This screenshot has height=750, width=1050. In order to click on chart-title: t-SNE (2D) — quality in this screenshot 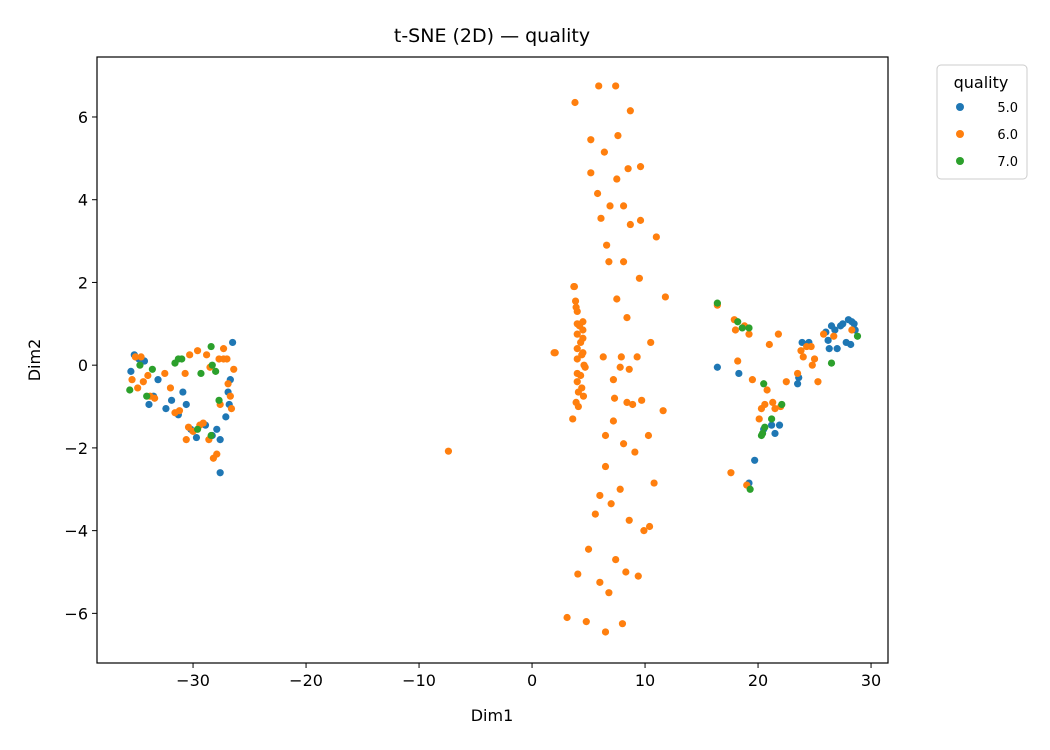, I will do `click(492, 36)`.